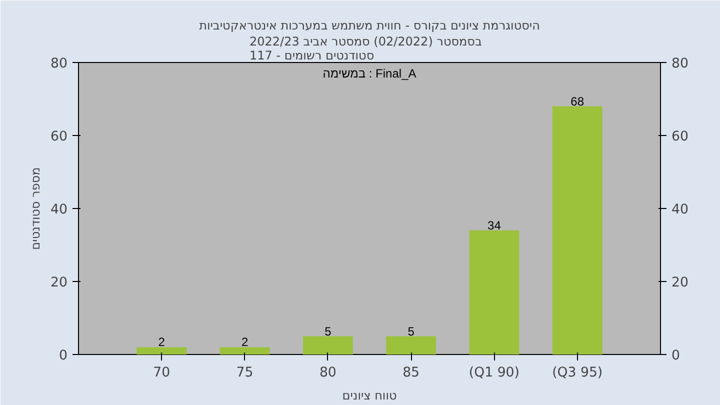  Describe the element at coordinates (577, 101) in the screenshot. I see `data-label: 68` at that location.